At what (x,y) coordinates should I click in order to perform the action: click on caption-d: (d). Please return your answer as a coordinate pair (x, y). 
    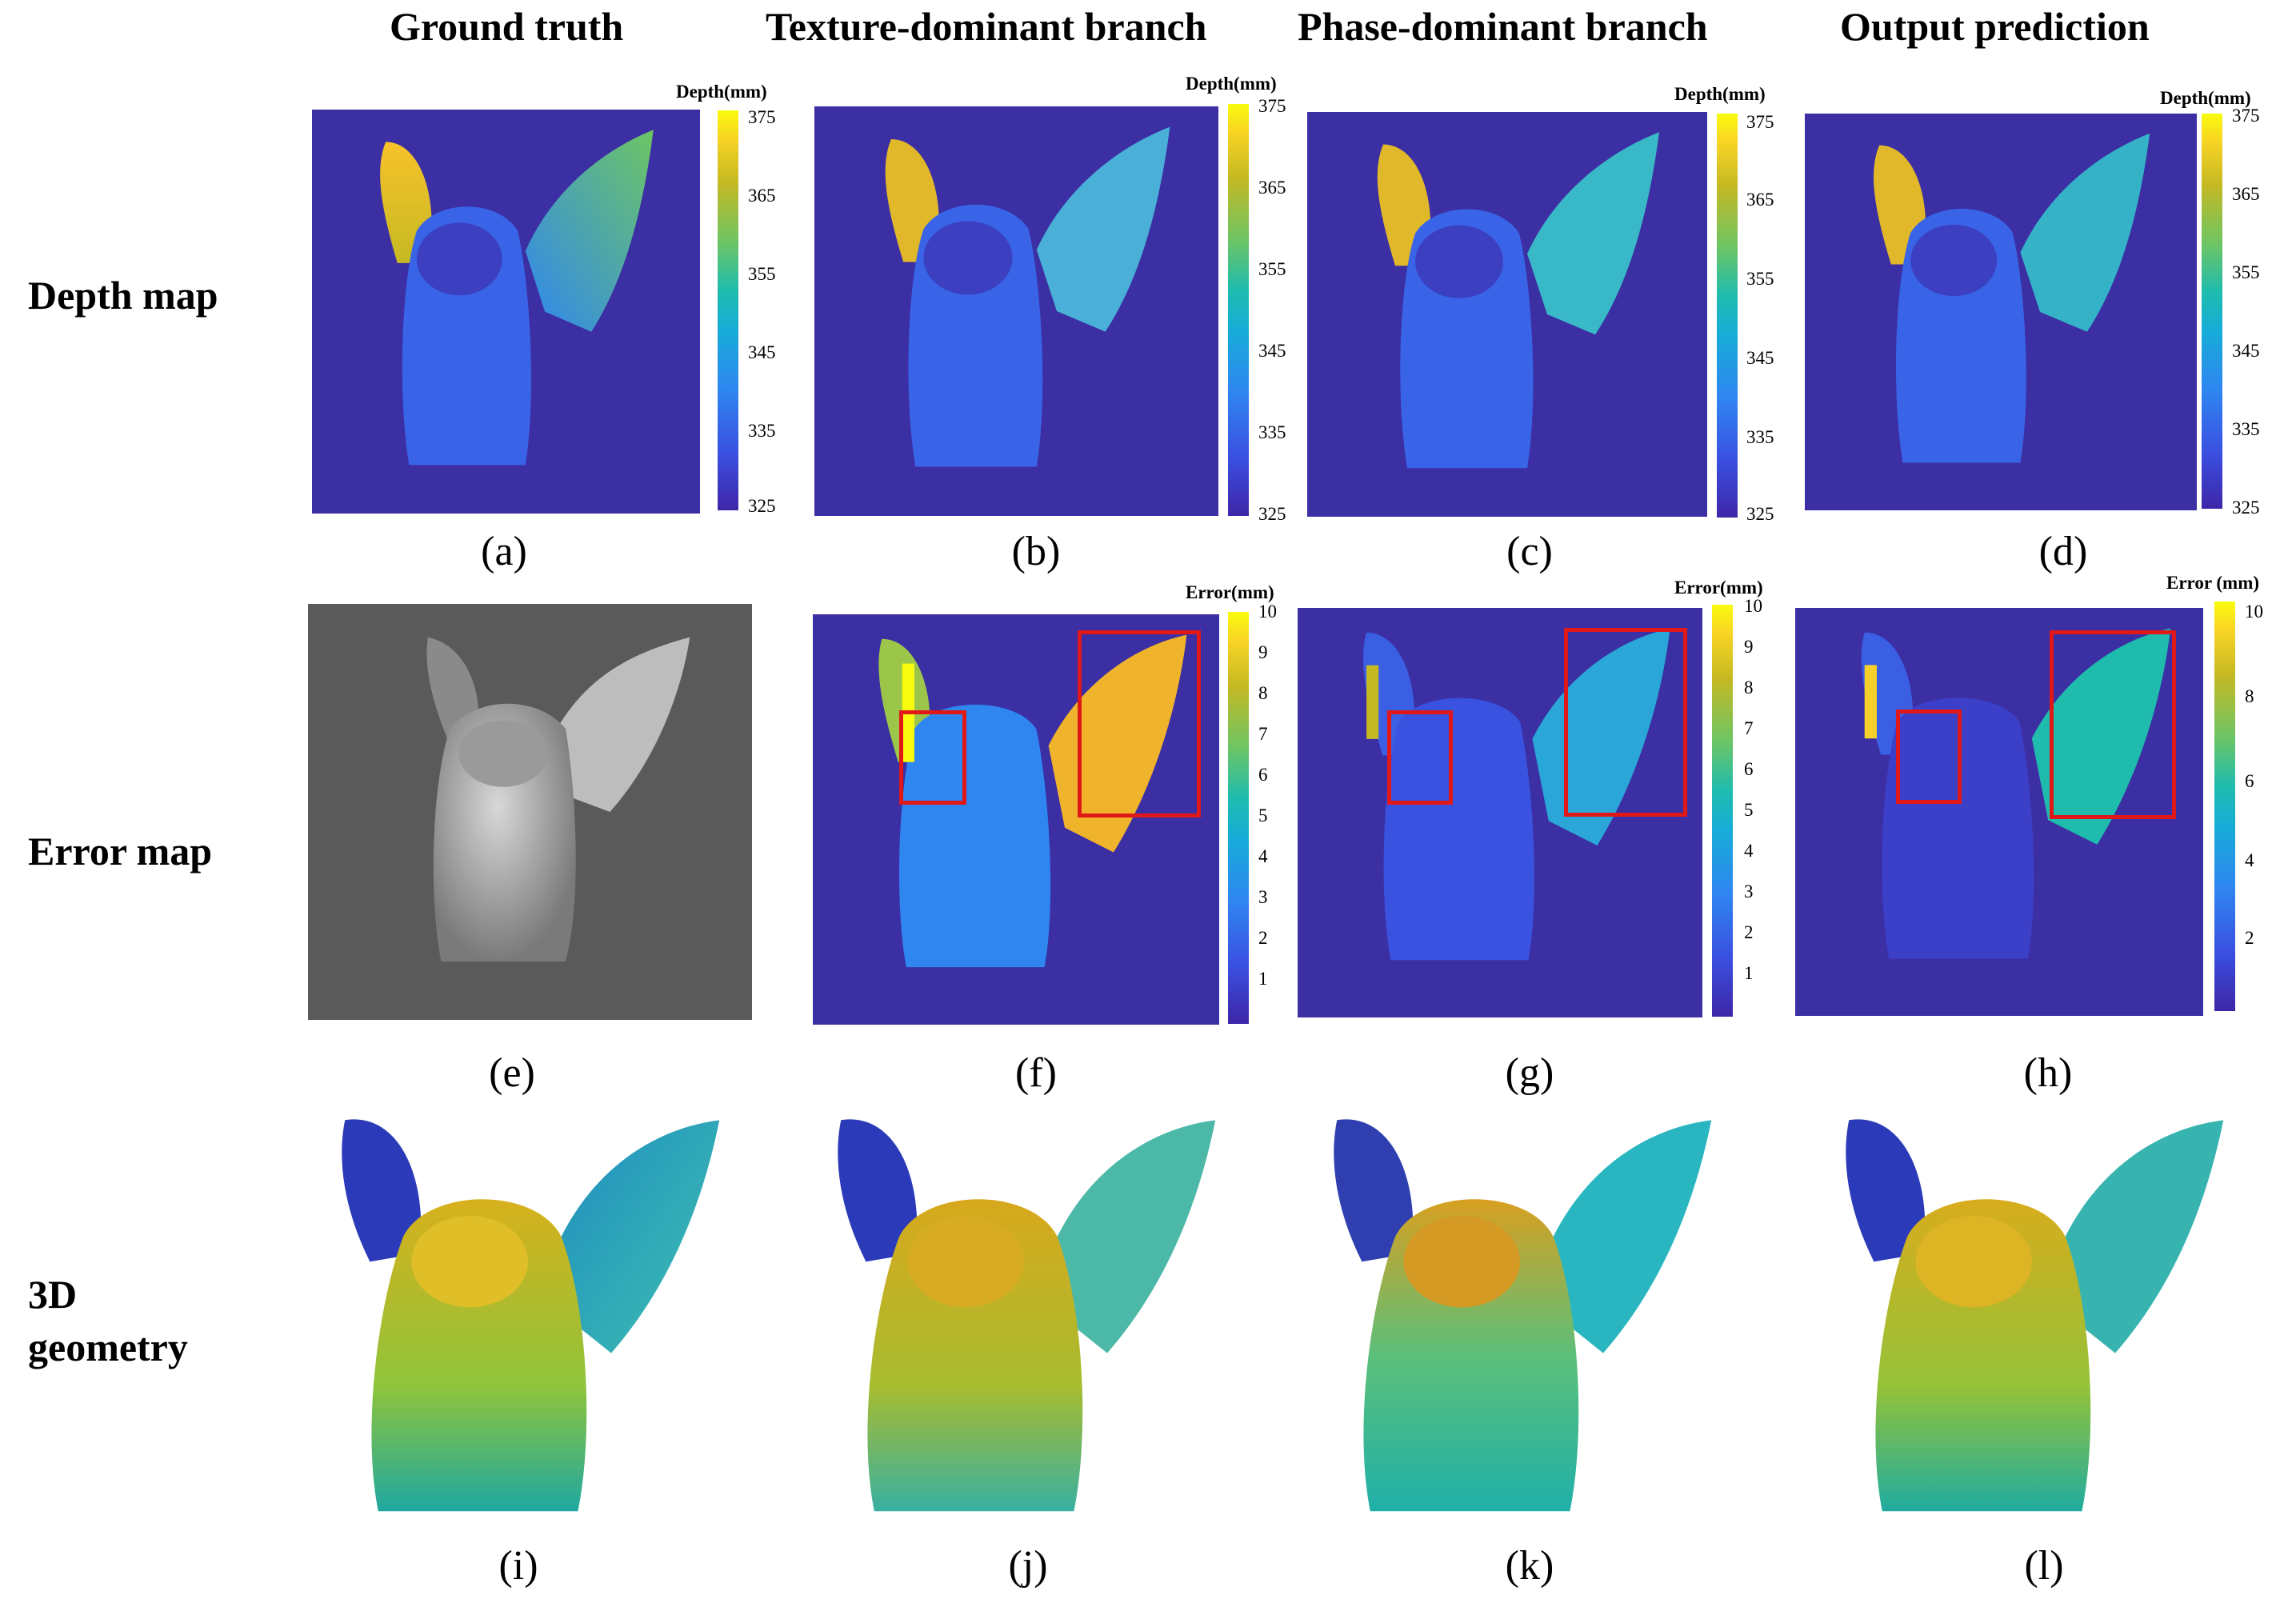
    Looking at the image, I should click on (2063, 551).